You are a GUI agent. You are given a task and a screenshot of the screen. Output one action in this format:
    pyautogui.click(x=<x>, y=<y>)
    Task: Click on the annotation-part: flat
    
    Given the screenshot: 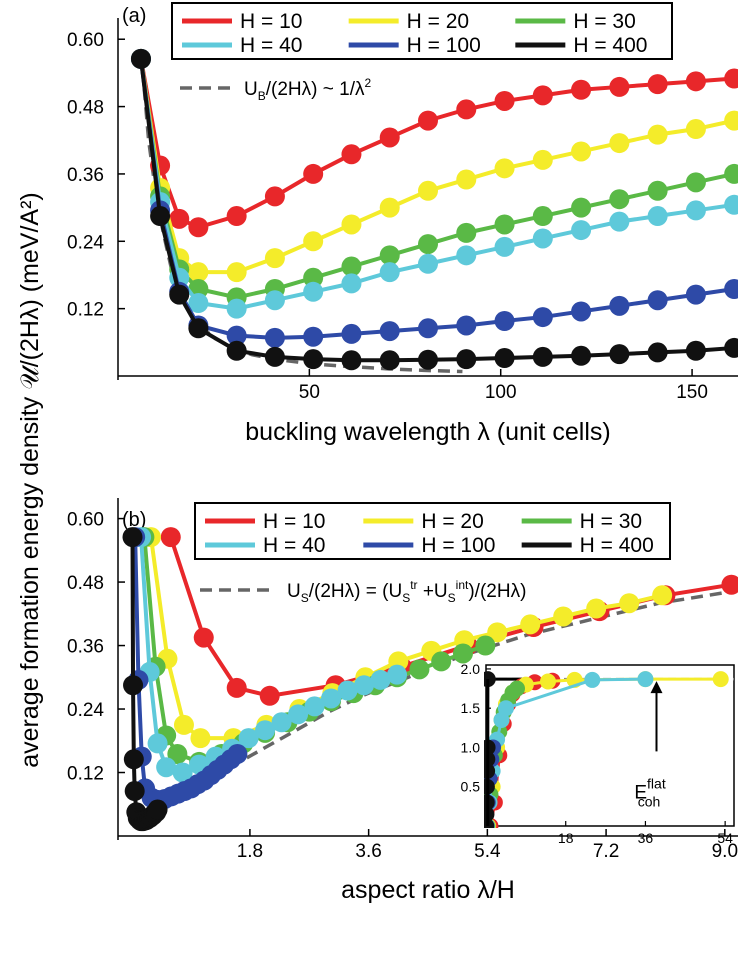 What is the action you would take?
    pyautogui.click(x=656, y=784)
    